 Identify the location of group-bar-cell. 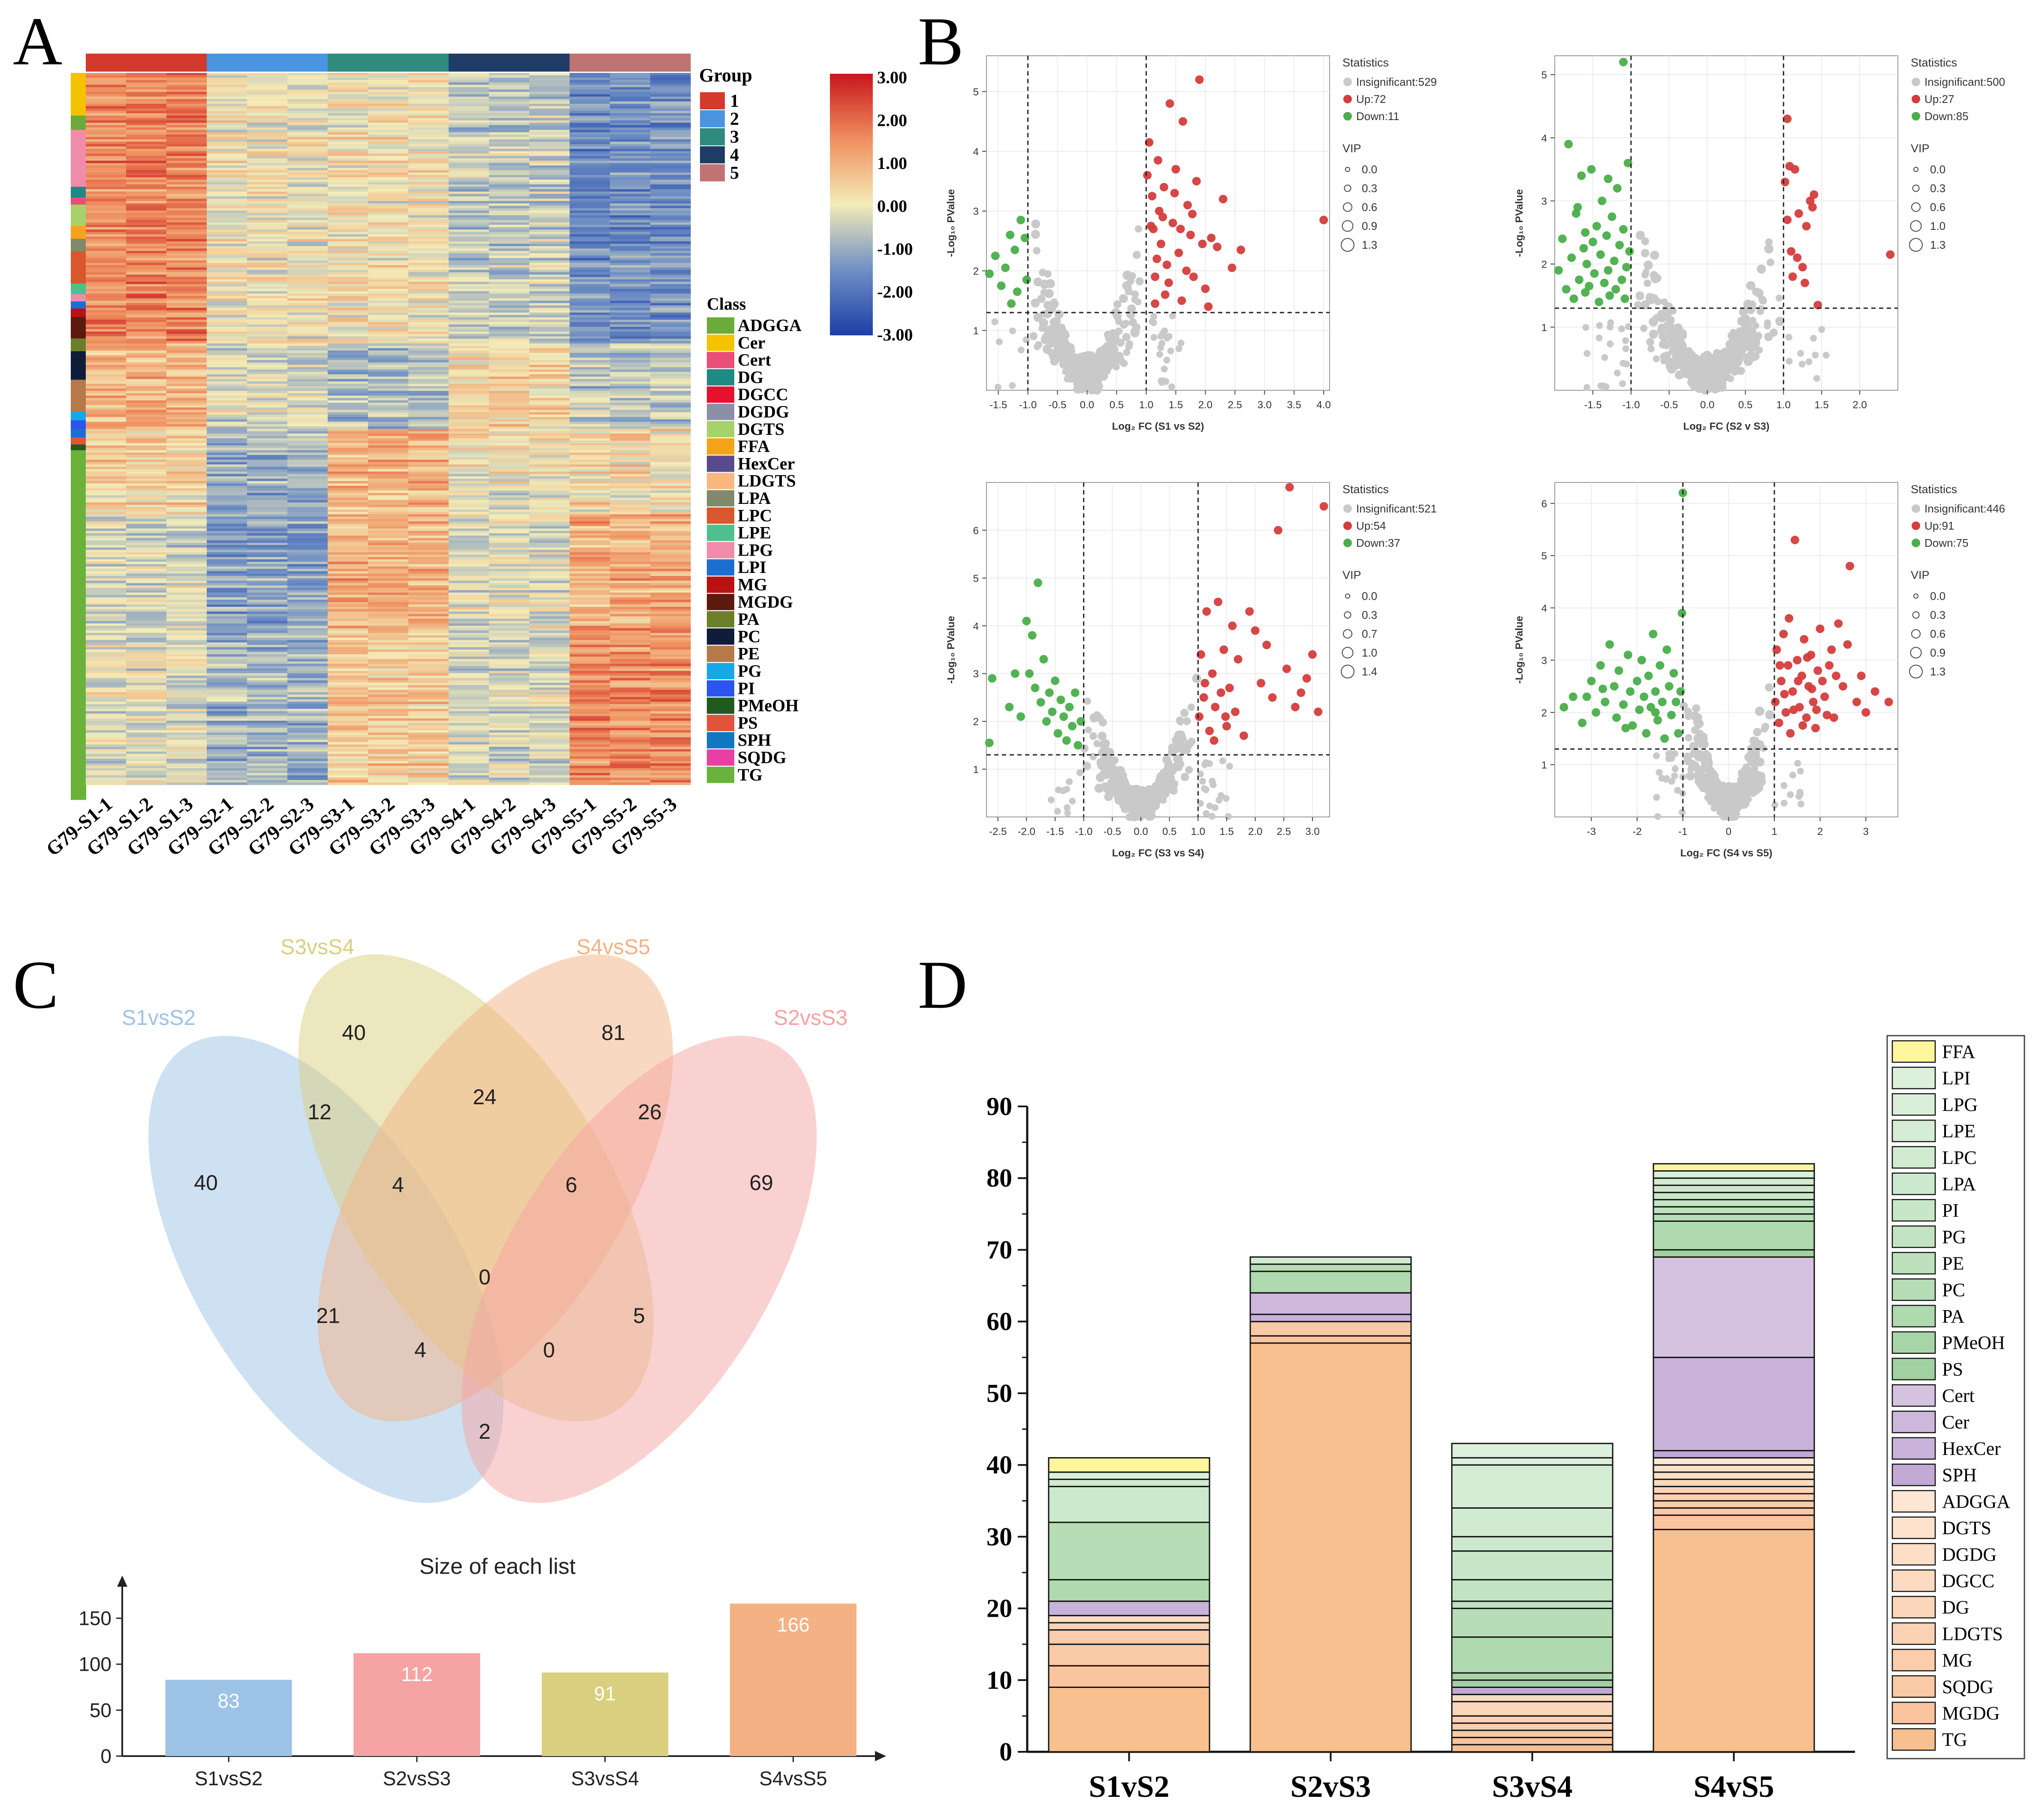
(186, 63).